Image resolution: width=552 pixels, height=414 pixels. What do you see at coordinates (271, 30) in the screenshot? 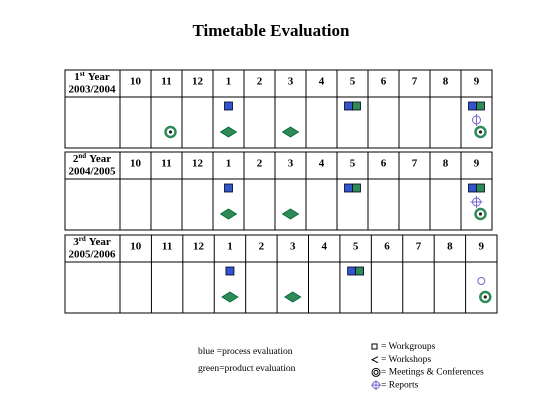
I see `title: Timetable Evaluation` at bounding box center [271, 30].